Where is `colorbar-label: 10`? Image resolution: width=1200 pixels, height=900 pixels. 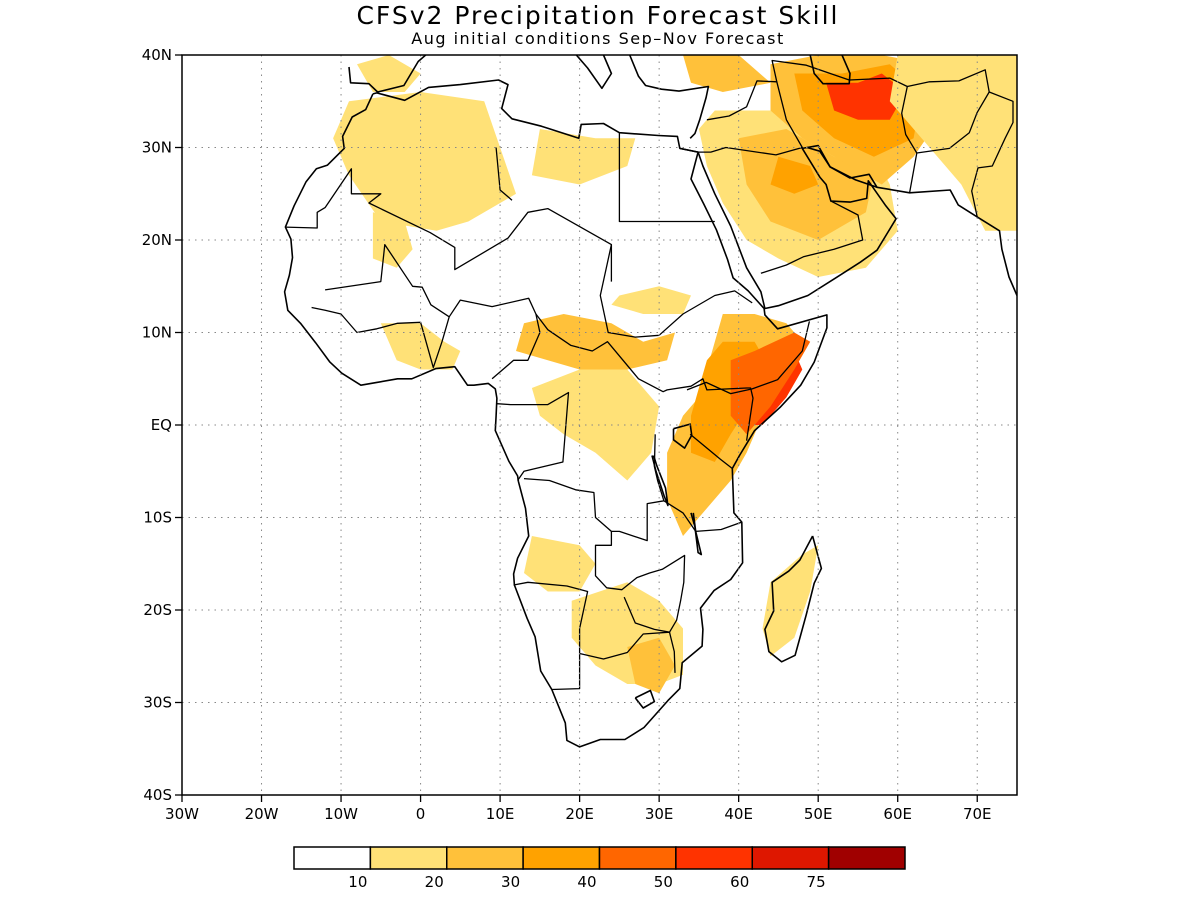
colorbar-label: 10 is located at coordinates (357, 882).